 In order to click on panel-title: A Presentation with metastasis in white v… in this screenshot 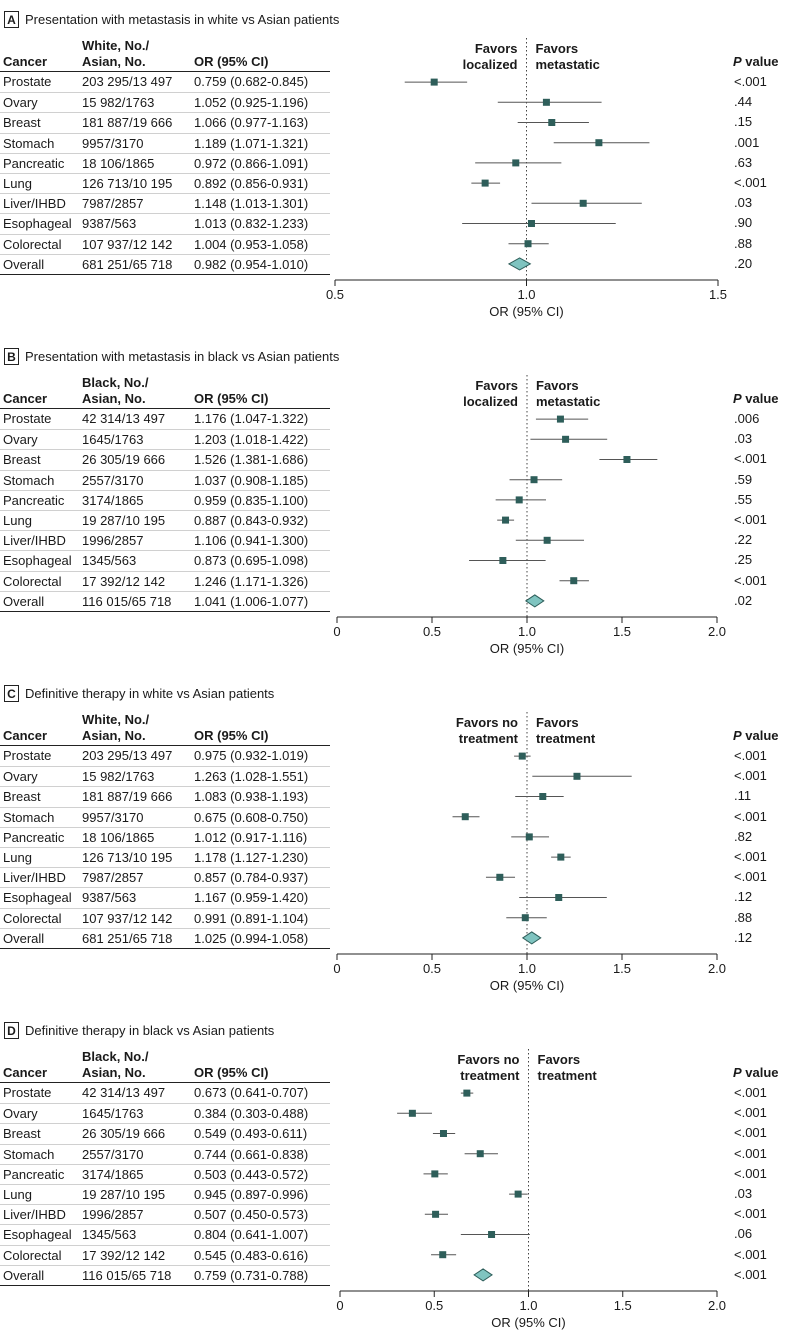, I will do `click(171, 19)`.